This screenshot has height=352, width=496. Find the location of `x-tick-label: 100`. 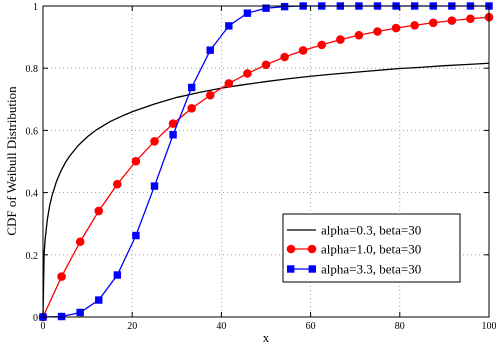

x-tick-label: 100 is located at coordinates (489, 326).